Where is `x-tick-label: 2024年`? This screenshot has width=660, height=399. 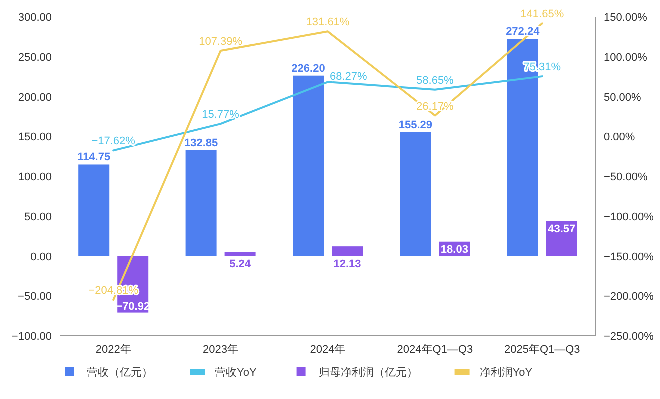
x-tick-label: 2024年 is located at coordinates (328, 350).